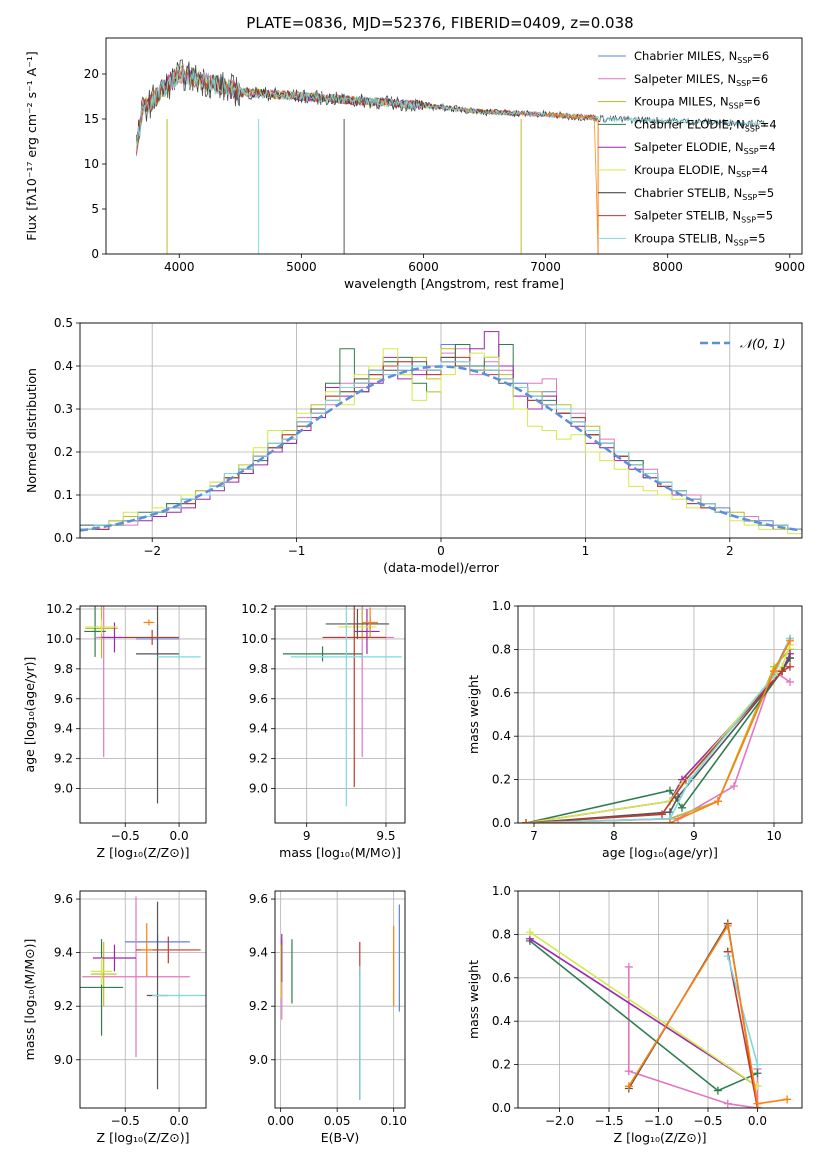 The height and width of the screenshot is (1170, 819). Describe the element at coordinates (454, 283) in the screenshot. I see `x-axis-label: wavelength [Angstrom, rest frame]` at that location.